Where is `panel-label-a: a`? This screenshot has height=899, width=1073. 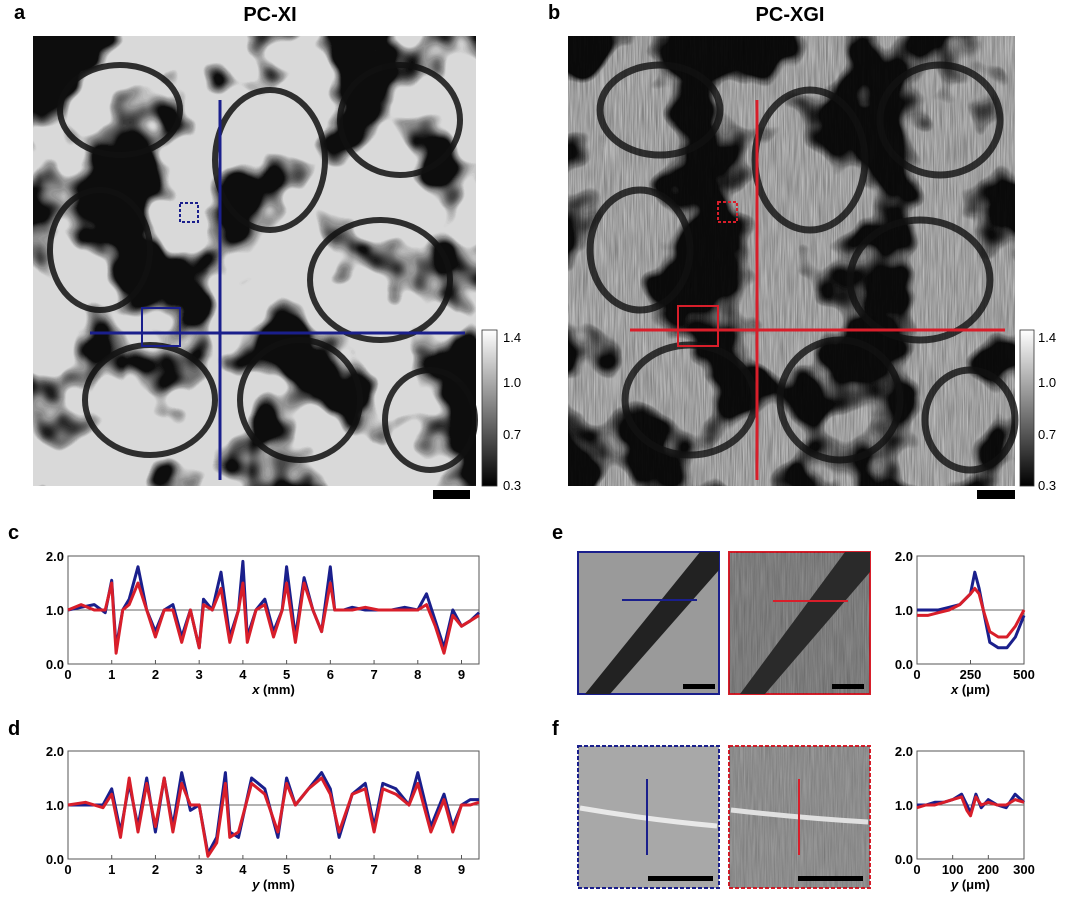 panel-label-a: a is located at coordinates (20, 13).